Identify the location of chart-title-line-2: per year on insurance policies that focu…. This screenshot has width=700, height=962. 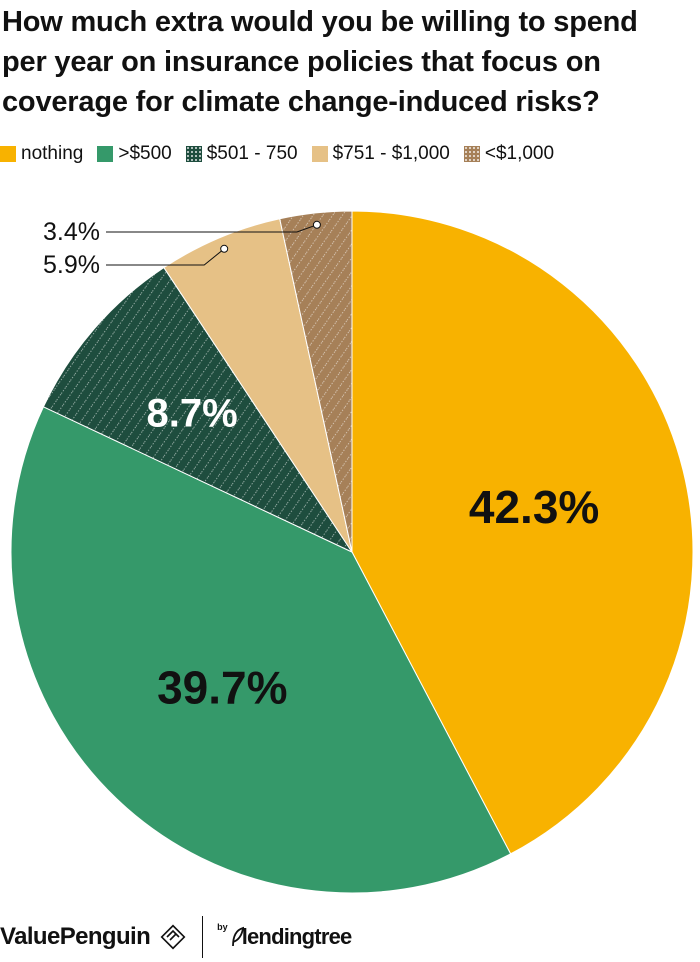
(301, 62).